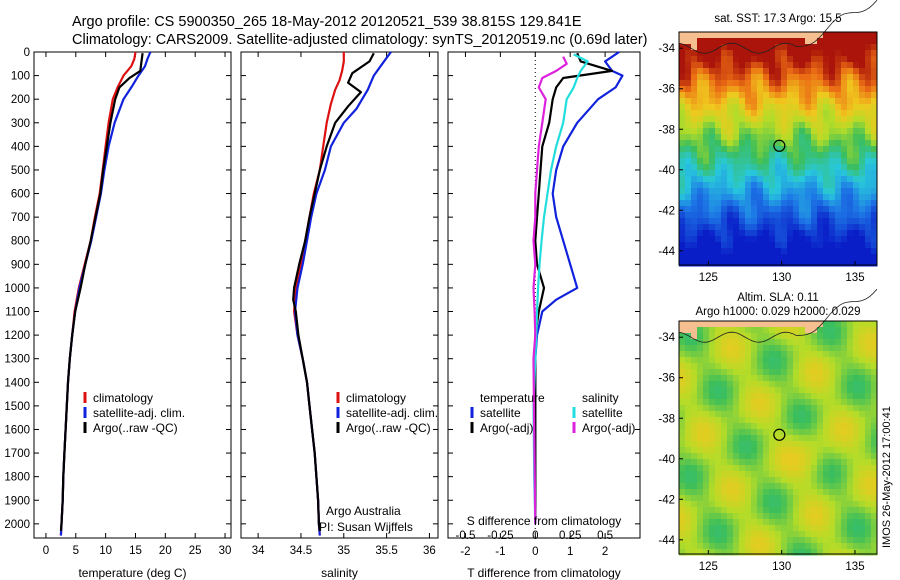 The height and width of the screenshot is (580, 900). What do you see at coordinates (339, 573) in the screenshot?
I see `x-axis-label: salinity` at bounding box center [339, 573].